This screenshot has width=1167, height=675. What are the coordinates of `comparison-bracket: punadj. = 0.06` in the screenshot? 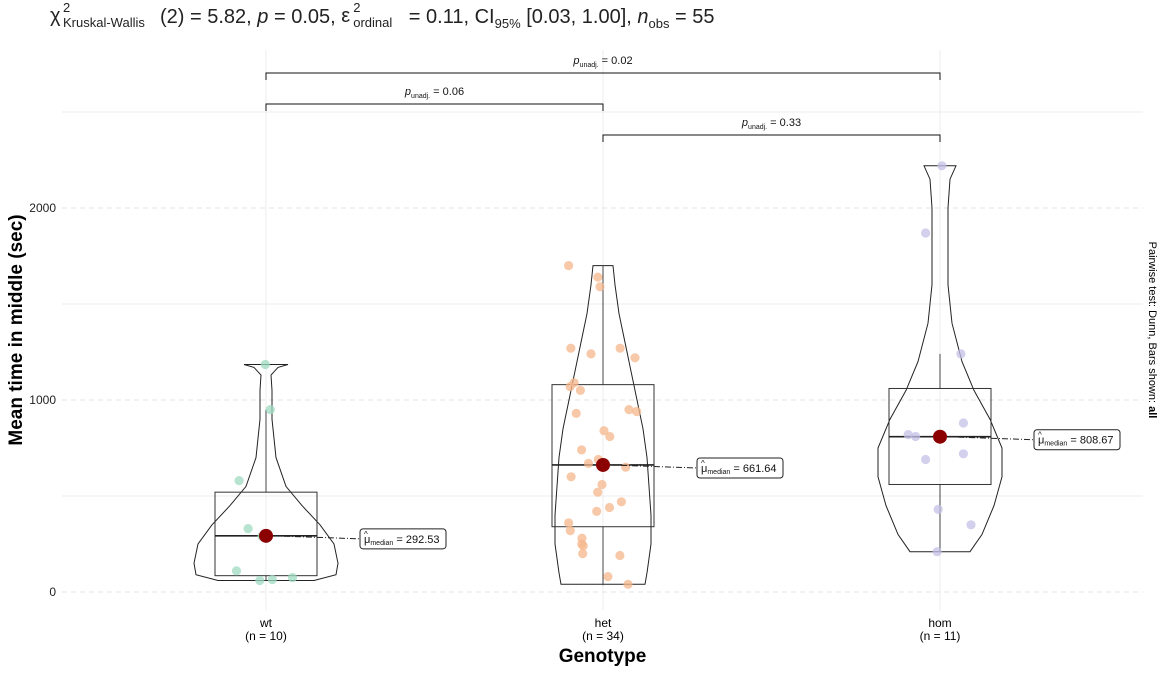 It's located at (434, 98).